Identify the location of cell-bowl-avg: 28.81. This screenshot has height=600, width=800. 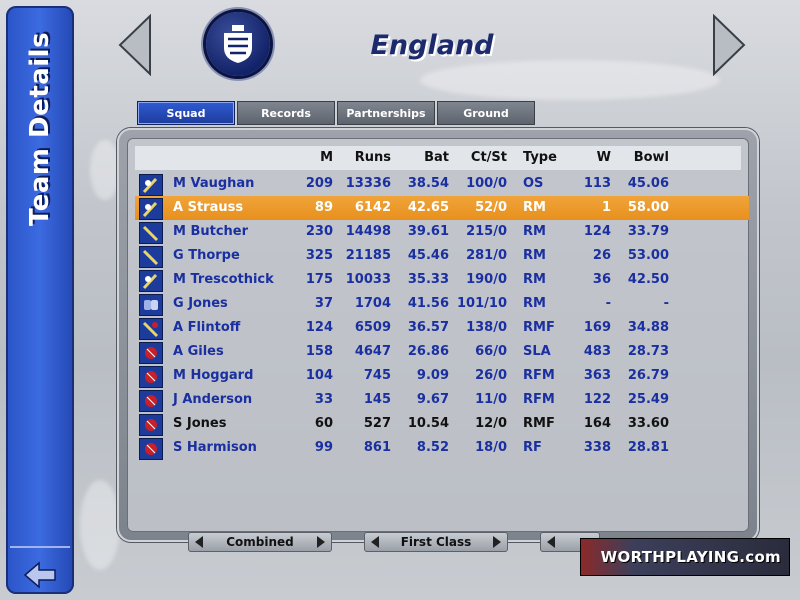
(648, 447).